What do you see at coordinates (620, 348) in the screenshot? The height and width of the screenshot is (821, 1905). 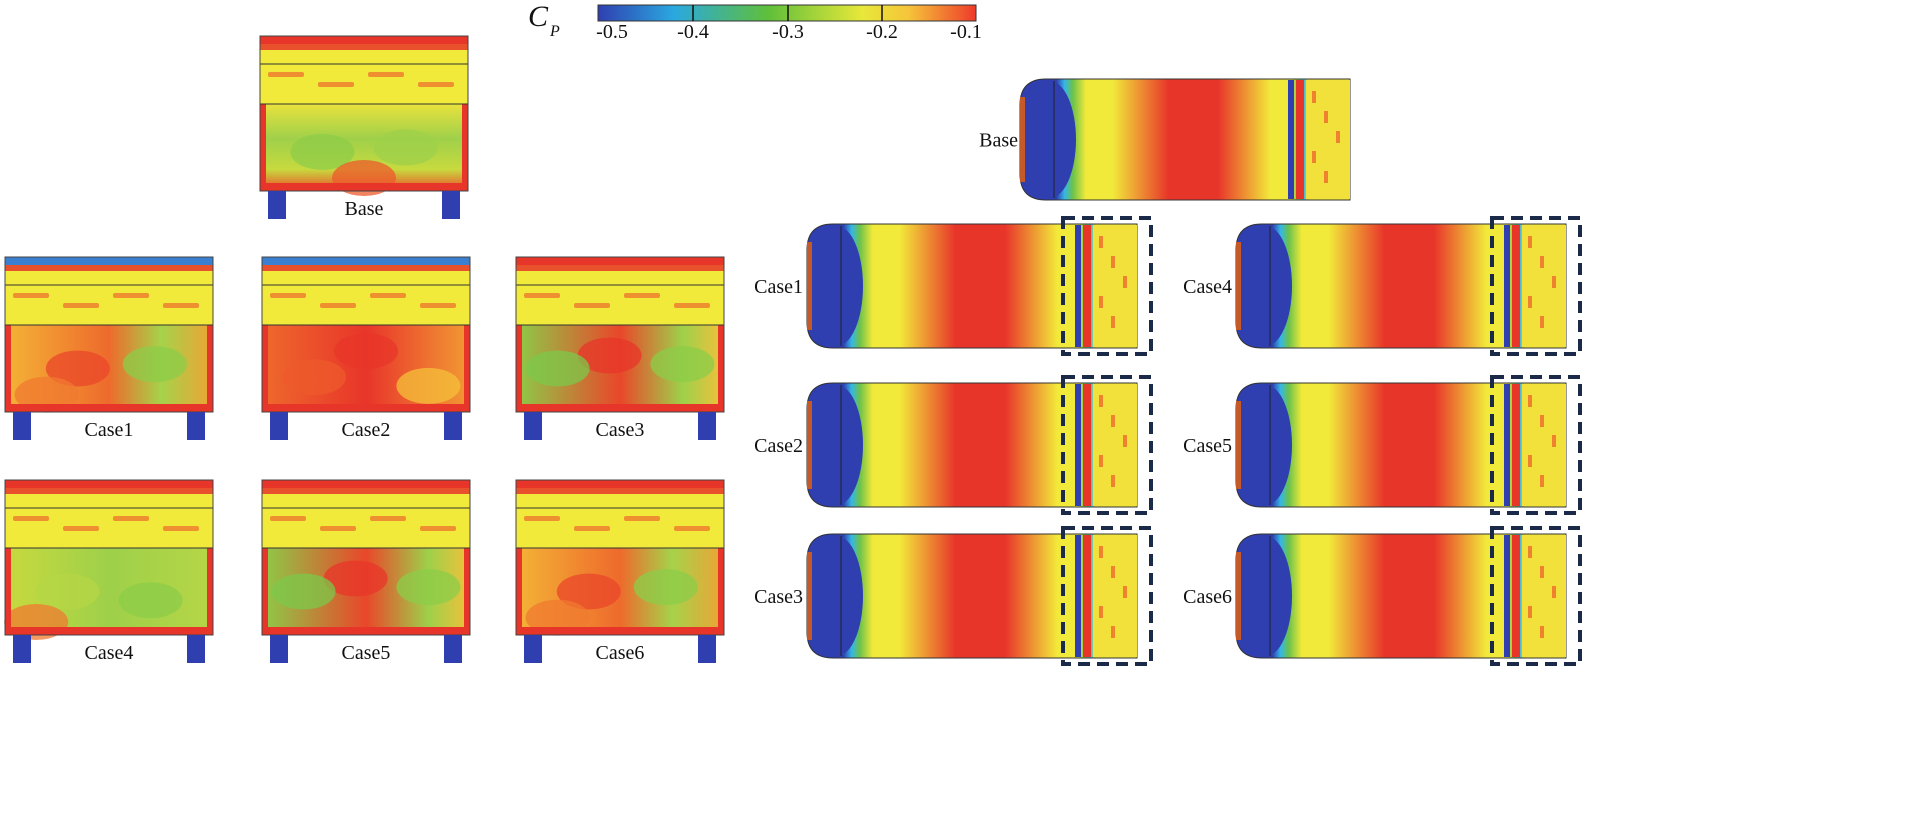 I see `rear-view-case3: Case3` at bounding box center [620, 348].